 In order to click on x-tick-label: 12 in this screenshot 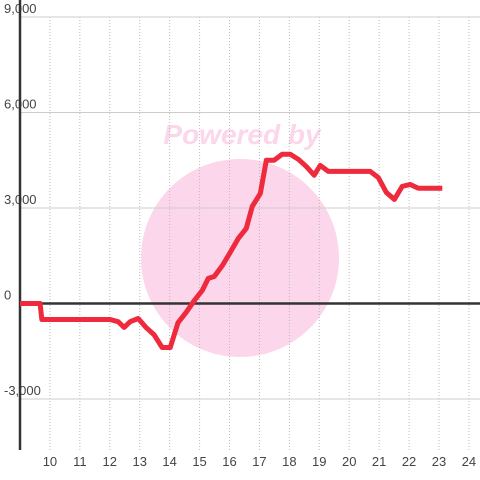, I will do `click(110, 461)`.